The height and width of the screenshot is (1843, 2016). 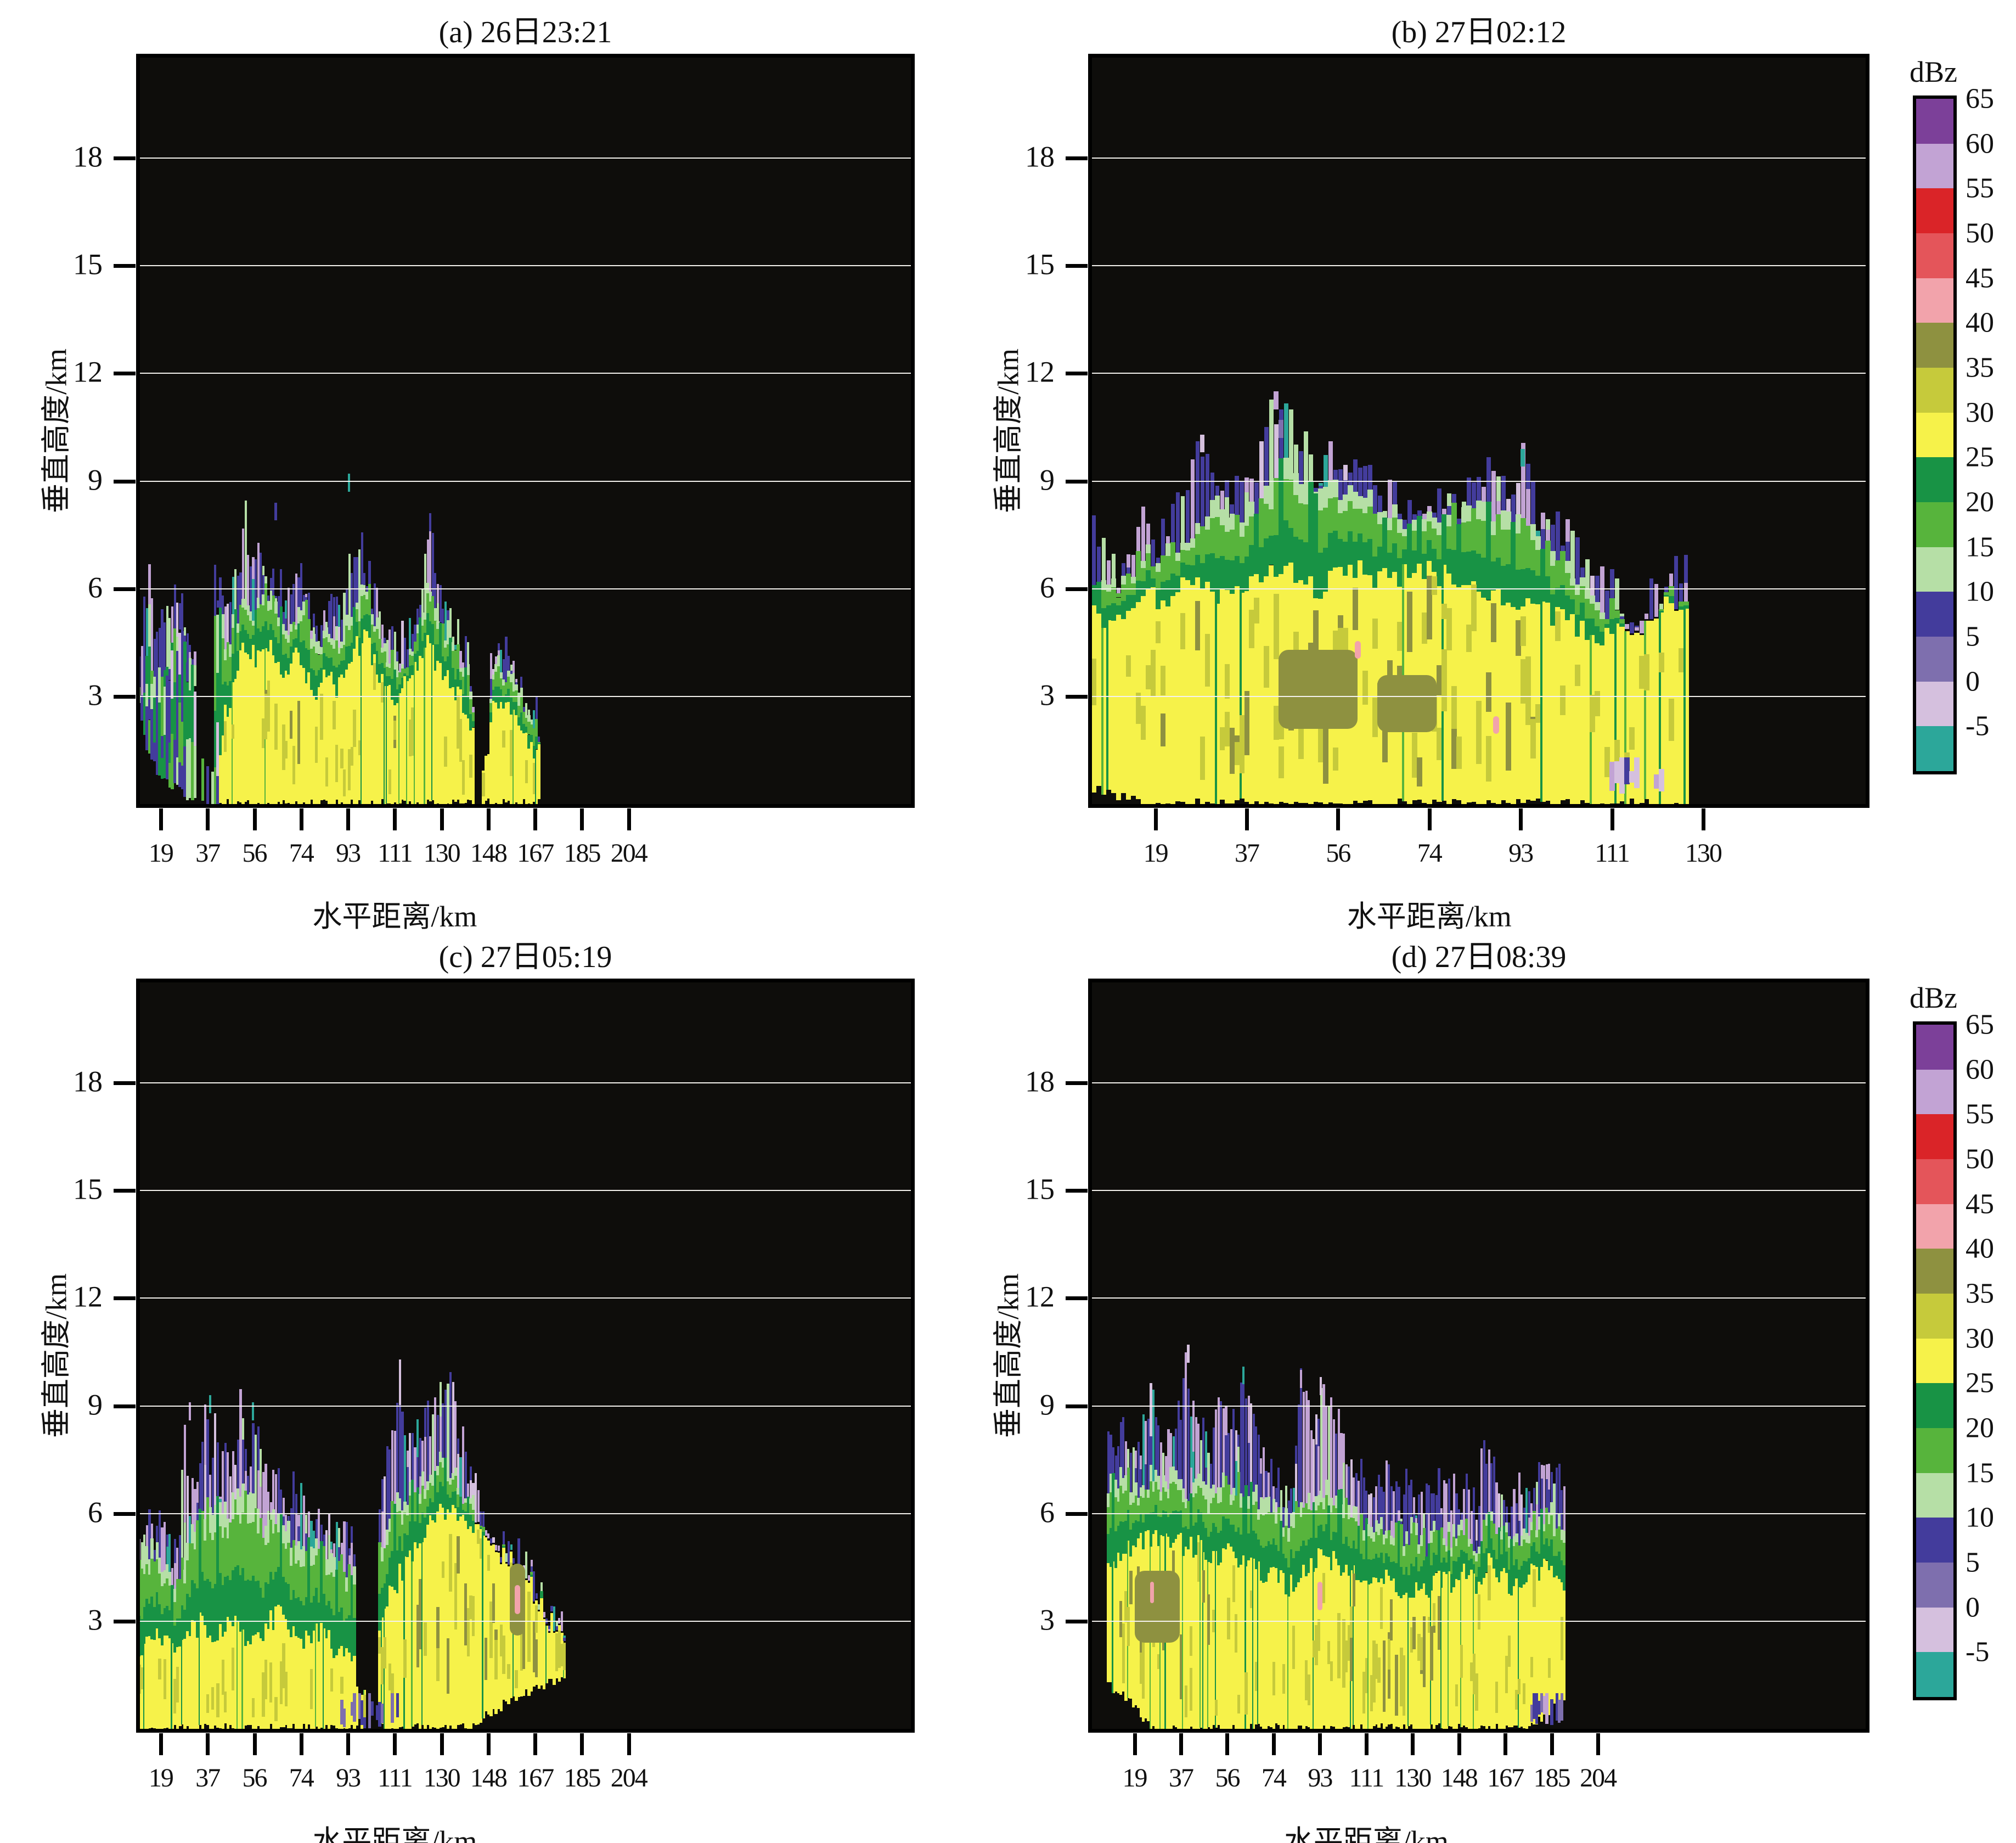 What do you see at coordinates (1980, 1294) in the screenshot?
I see `colorbar-tick-label: 35` at bounding box center [1980, 1294].